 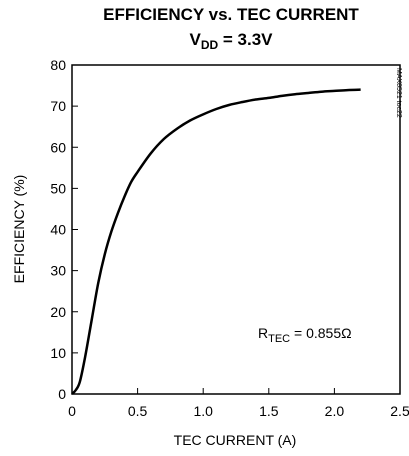 What do you see at coordinates (58, 271) in the screenshot?
I see `y-tick-label: 30` at bounding box center [58, 271].